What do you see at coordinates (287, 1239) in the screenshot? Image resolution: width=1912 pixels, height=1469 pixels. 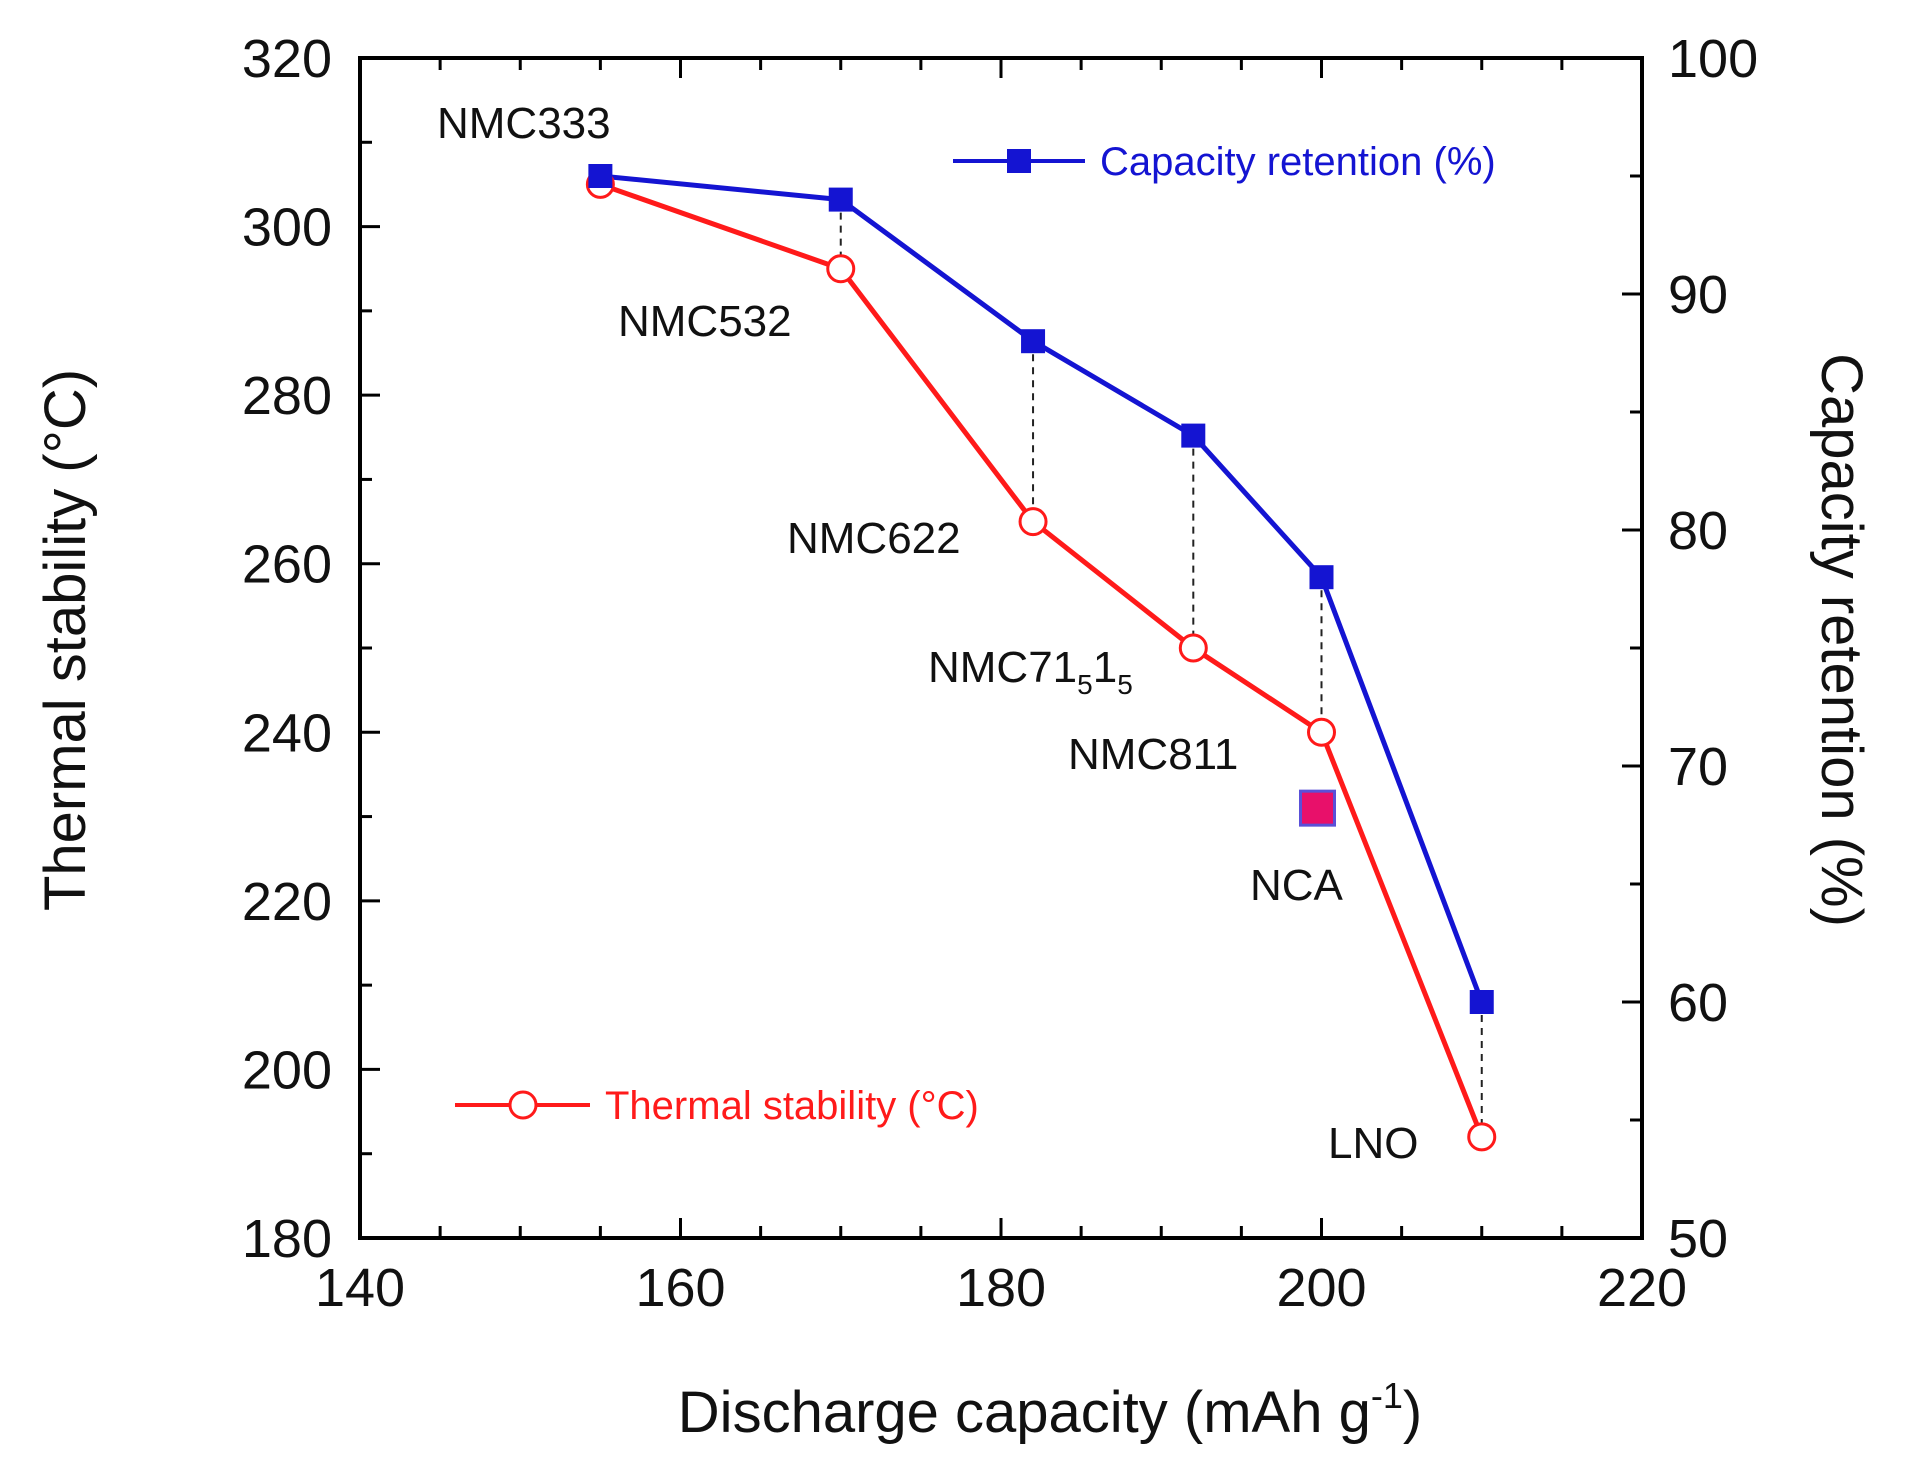 I see `y-left-tick-label: 180` at bounding box center [287, 1239].